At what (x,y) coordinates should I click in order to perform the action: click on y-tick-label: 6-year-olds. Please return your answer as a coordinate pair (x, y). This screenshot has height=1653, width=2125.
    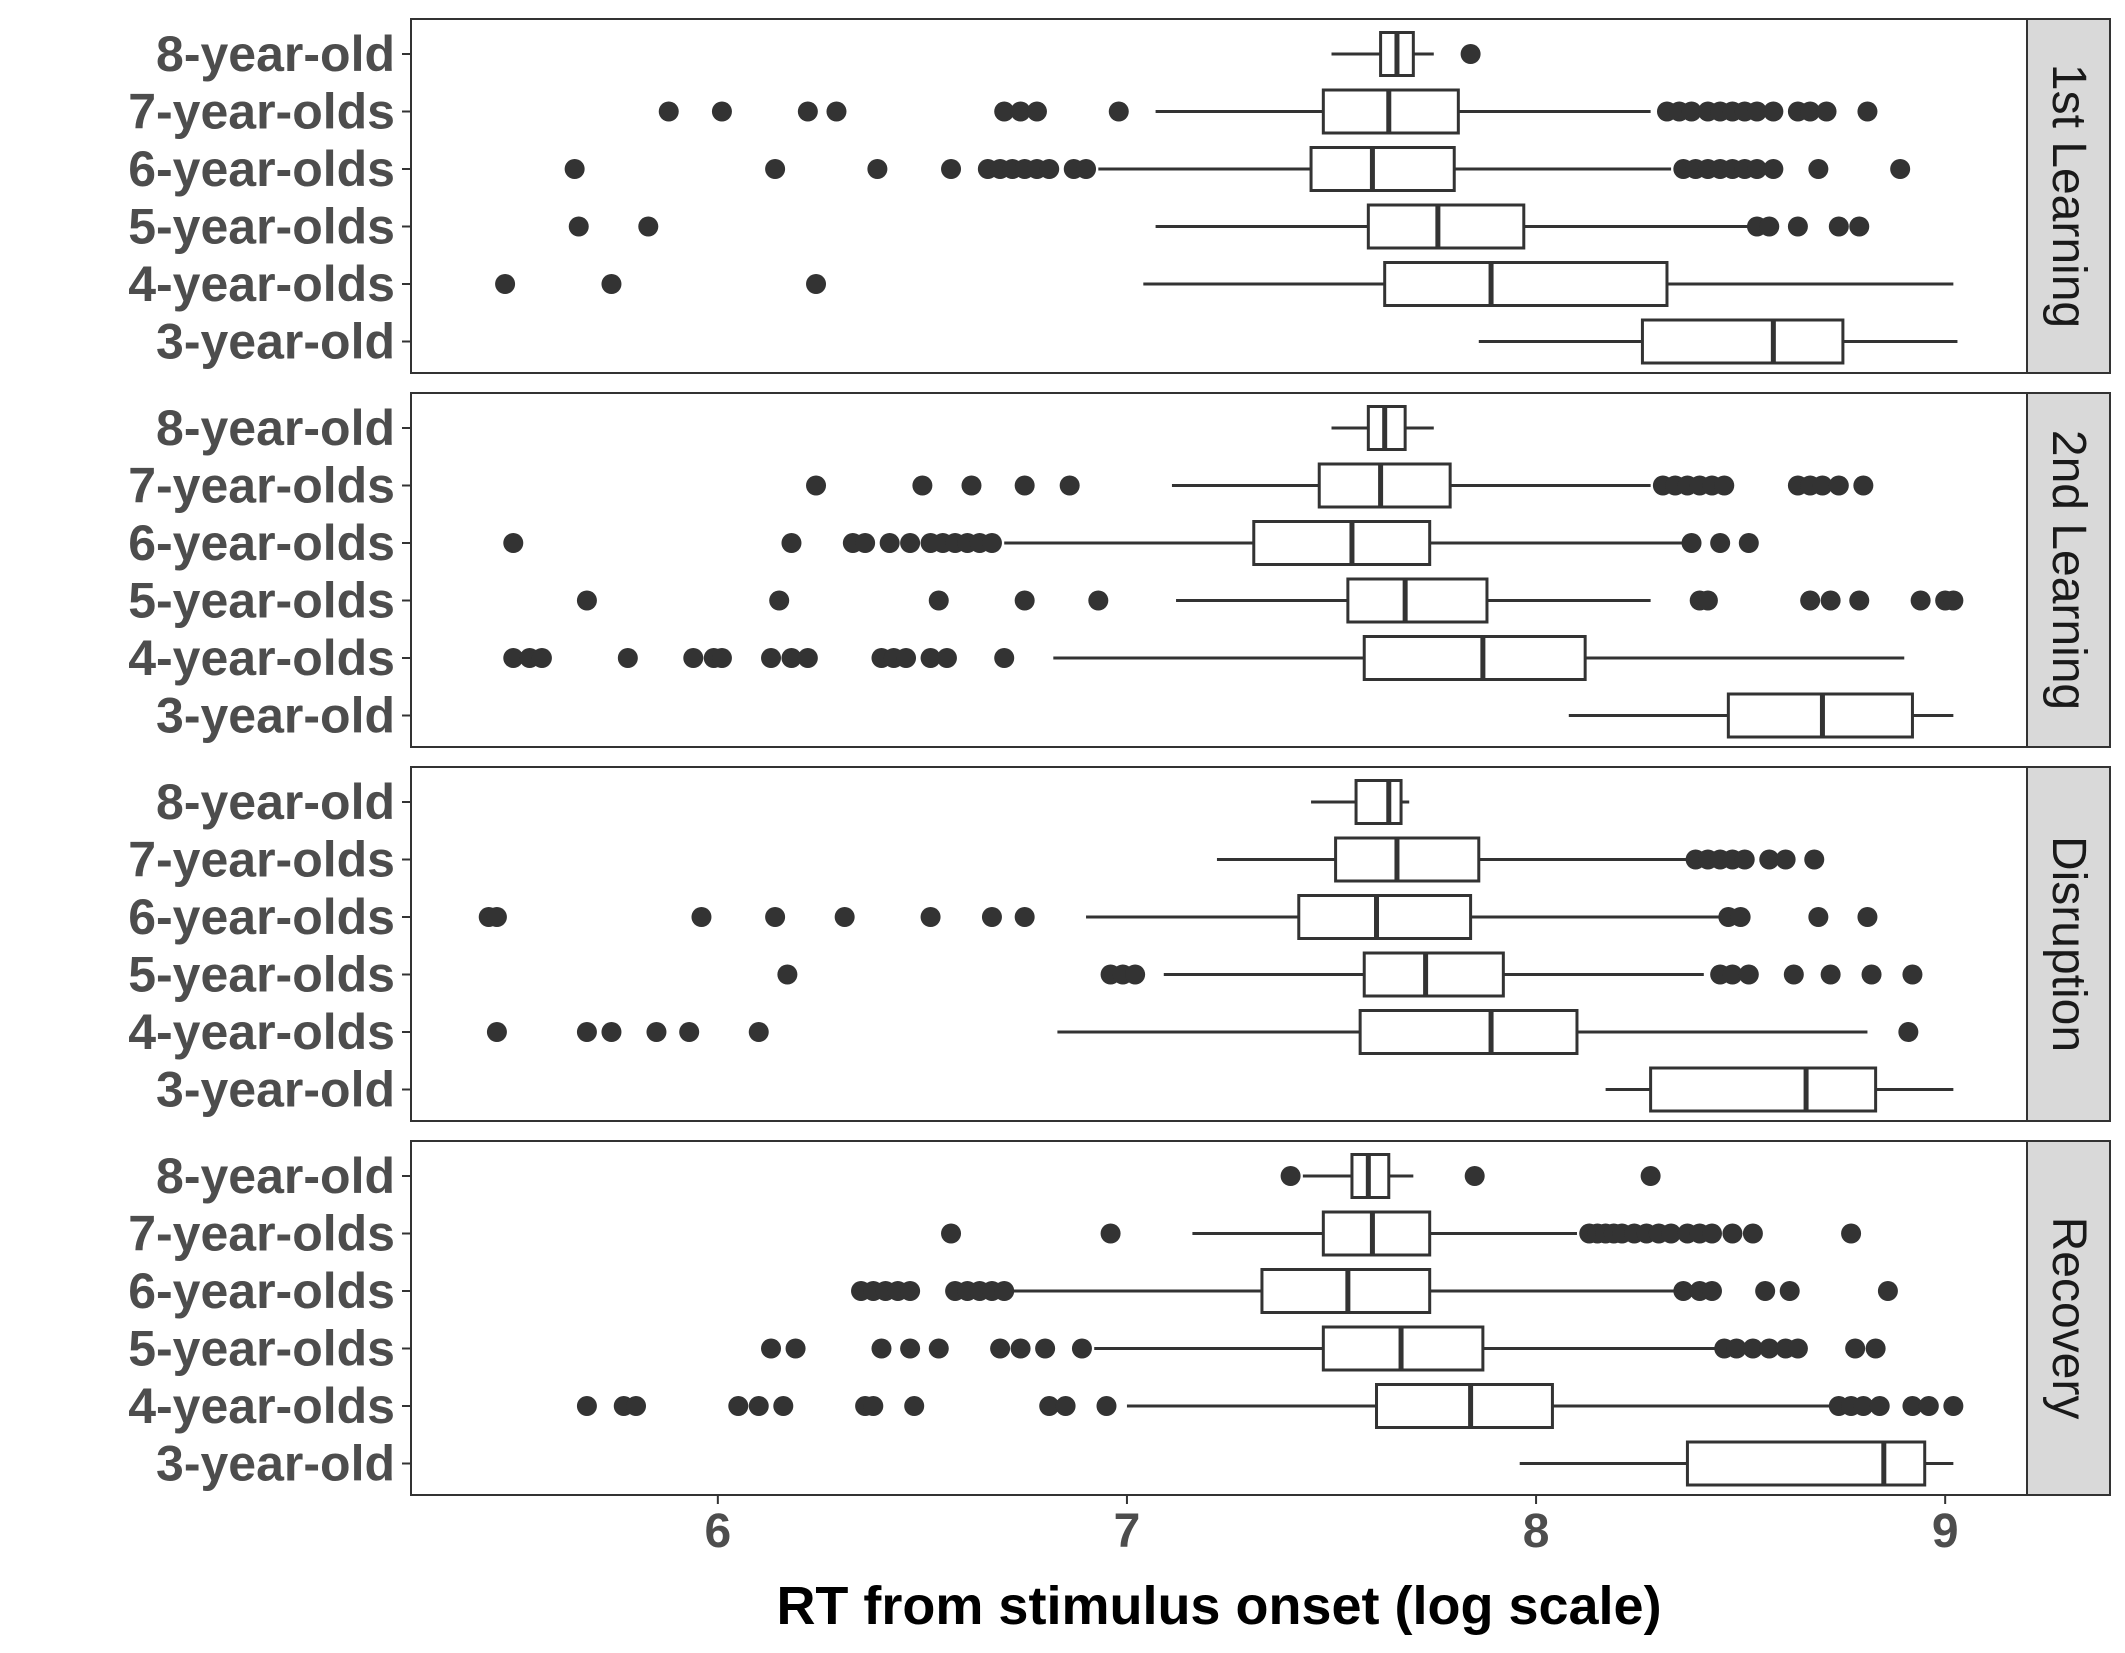
    Looking at the image, I should click on (261, 169).